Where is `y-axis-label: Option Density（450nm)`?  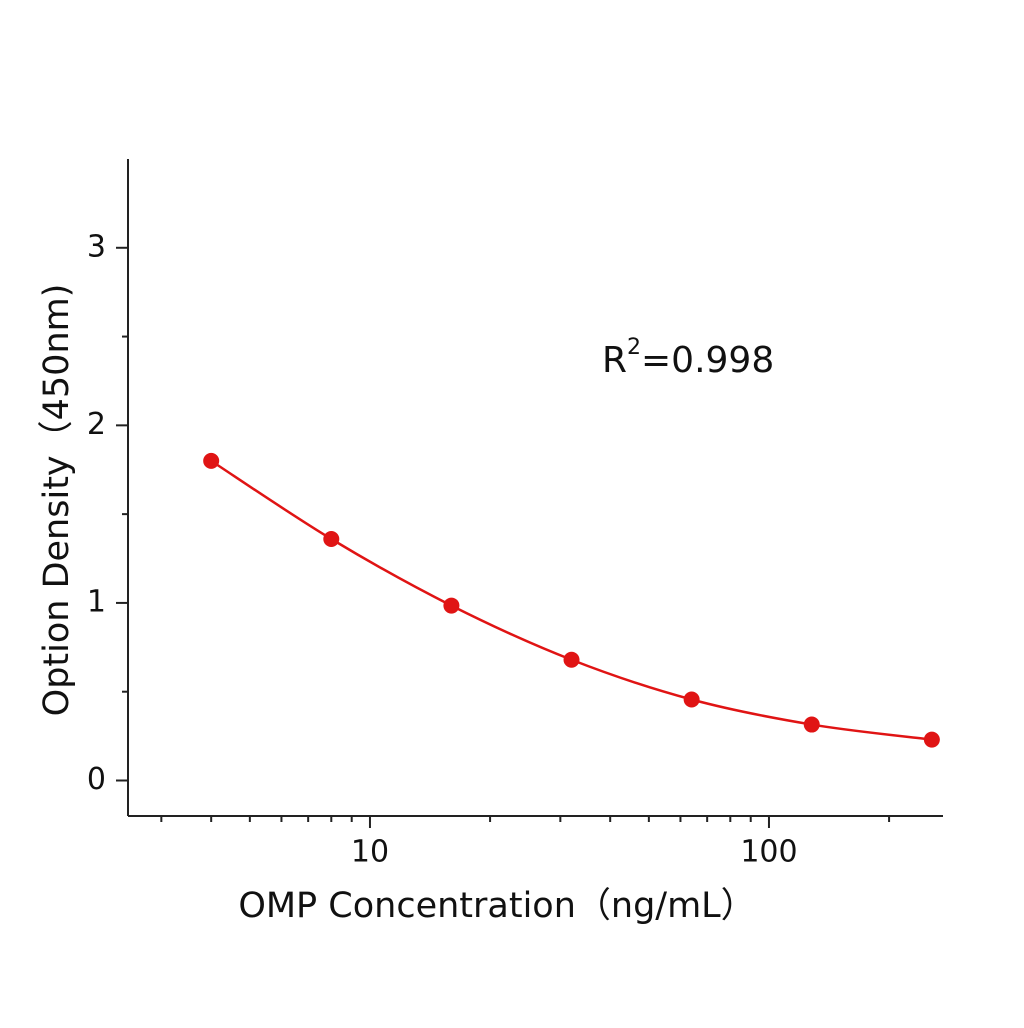 y-axis-label: Option Density（450nm) is located at coordinates (57, 500).